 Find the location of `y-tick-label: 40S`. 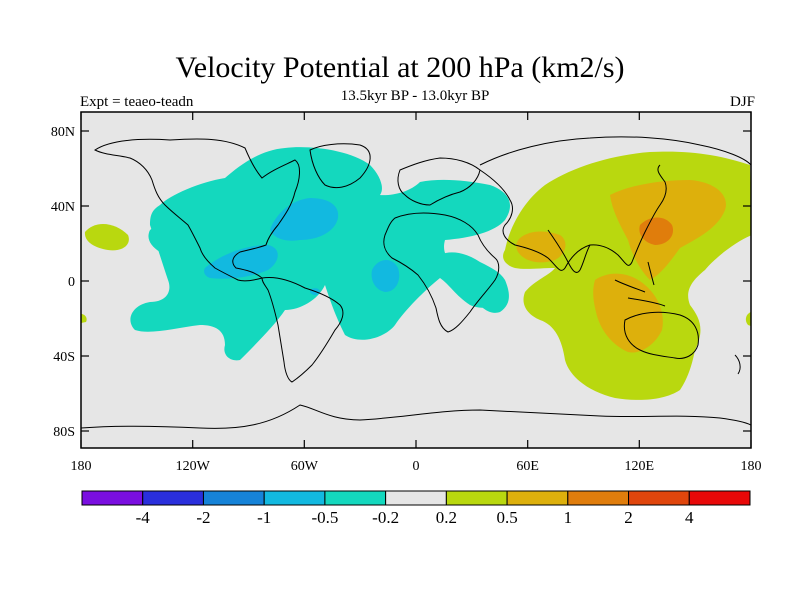

y-tick-label: 40S is located at coordinates (64, 357).